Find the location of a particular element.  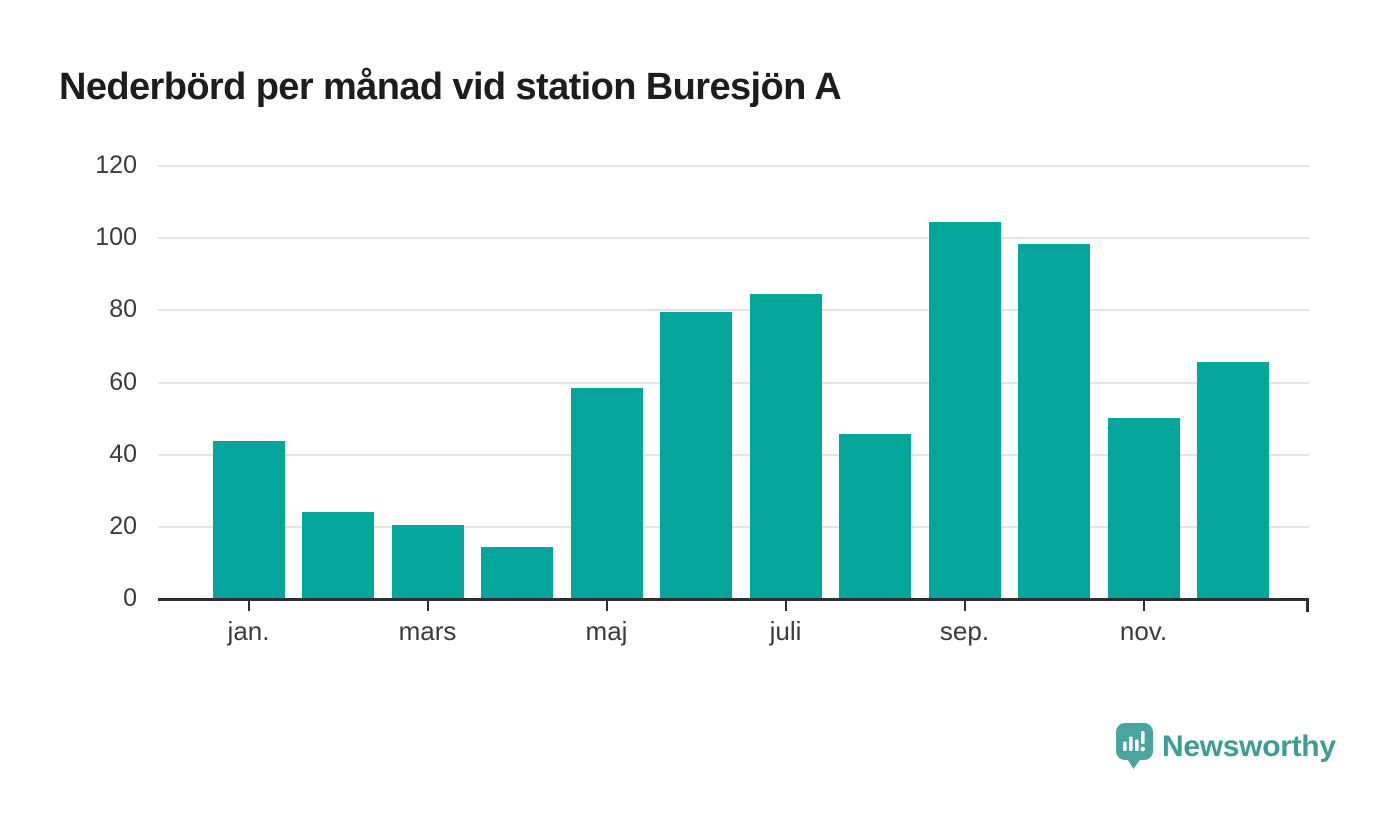

newsworthy-logo: Newsworthy is located at coordinates (1226, 746).